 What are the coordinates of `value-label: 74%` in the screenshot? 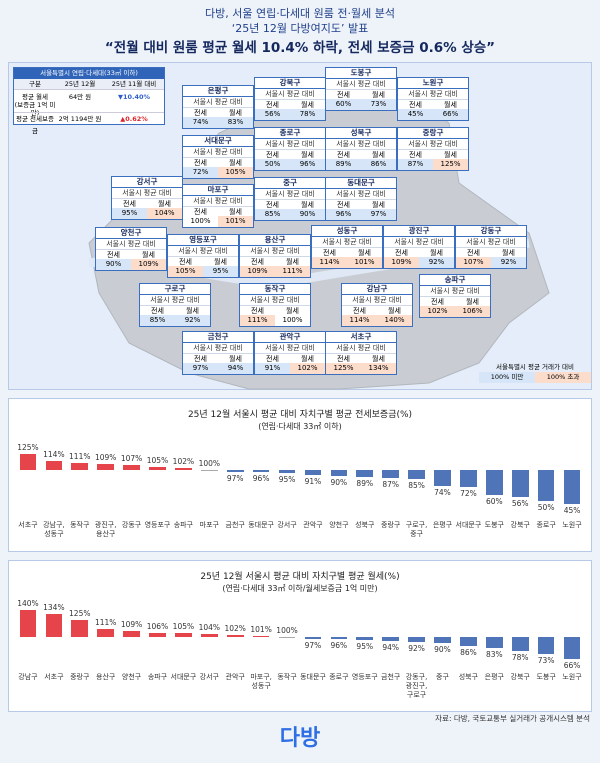 It's located at (442, 492).